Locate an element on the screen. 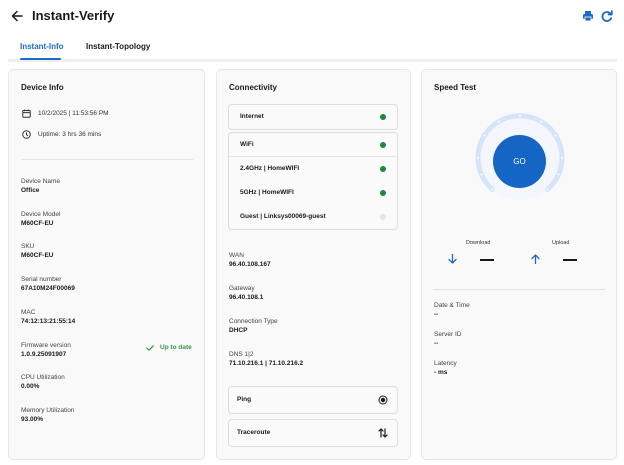 The image size is (624, 465). firmware-status: Up to date is located at coordinates (169, 347).